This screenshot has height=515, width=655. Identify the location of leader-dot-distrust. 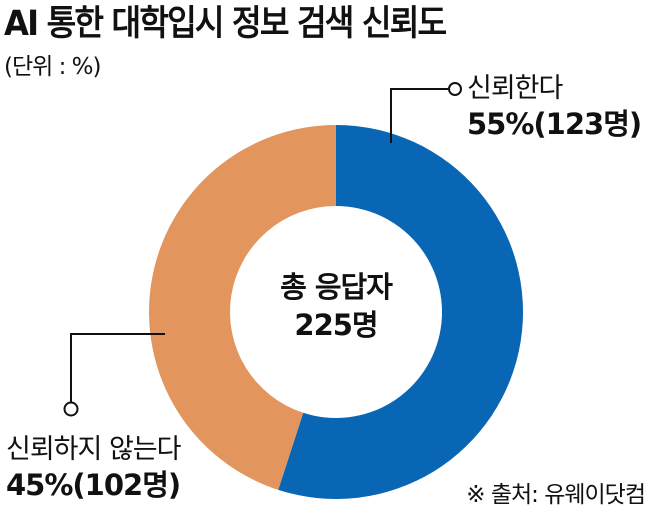
(71, 409).